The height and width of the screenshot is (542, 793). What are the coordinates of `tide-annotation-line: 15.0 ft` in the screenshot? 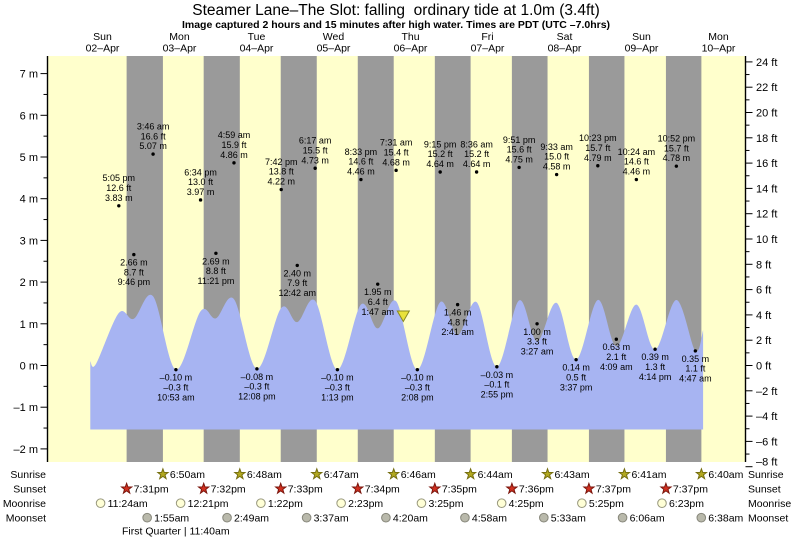 It's located at (557, 157).